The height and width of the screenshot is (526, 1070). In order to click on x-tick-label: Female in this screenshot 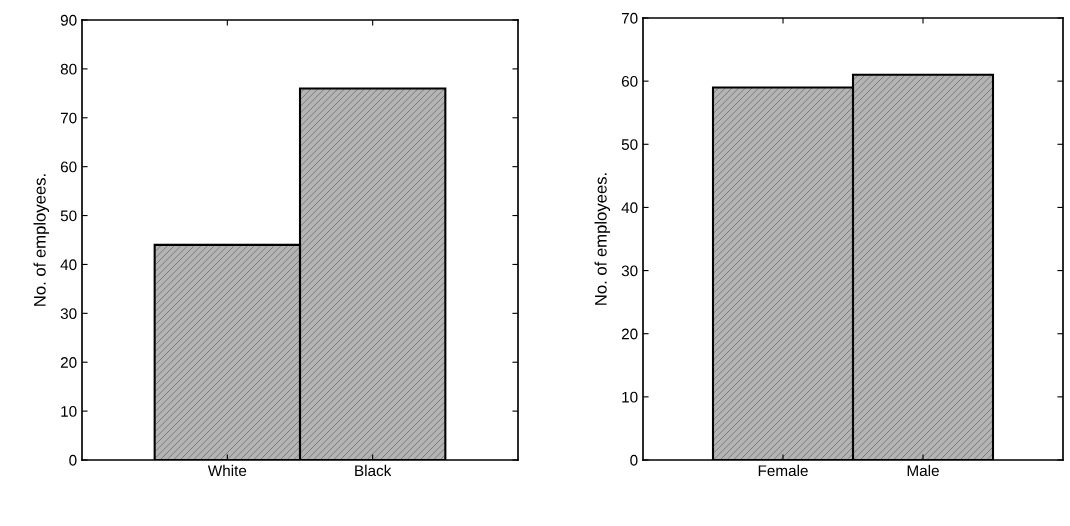, I will do `click(783, 470)`.